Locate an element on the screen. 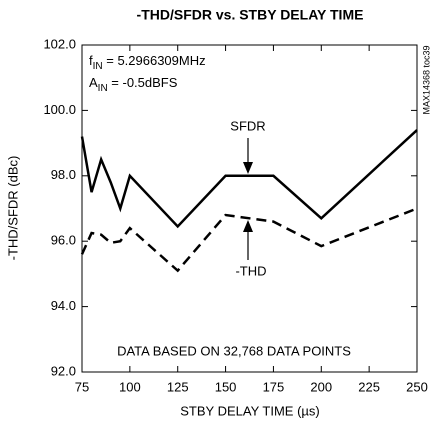 Image resolution: width=437 pixels, height=430 pixels. annotation: AIN = -0.5dBFS is located at coordinates (133, 84).